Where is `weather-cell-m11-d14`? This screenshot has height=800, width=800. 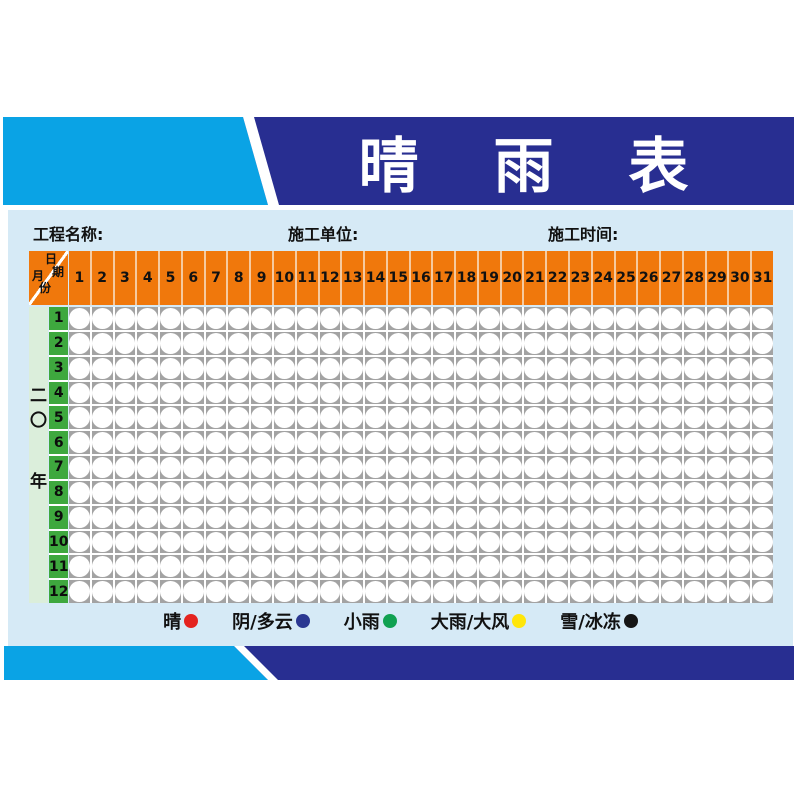 weather-cell-m11-d14 is located at coordinates (375, 567).